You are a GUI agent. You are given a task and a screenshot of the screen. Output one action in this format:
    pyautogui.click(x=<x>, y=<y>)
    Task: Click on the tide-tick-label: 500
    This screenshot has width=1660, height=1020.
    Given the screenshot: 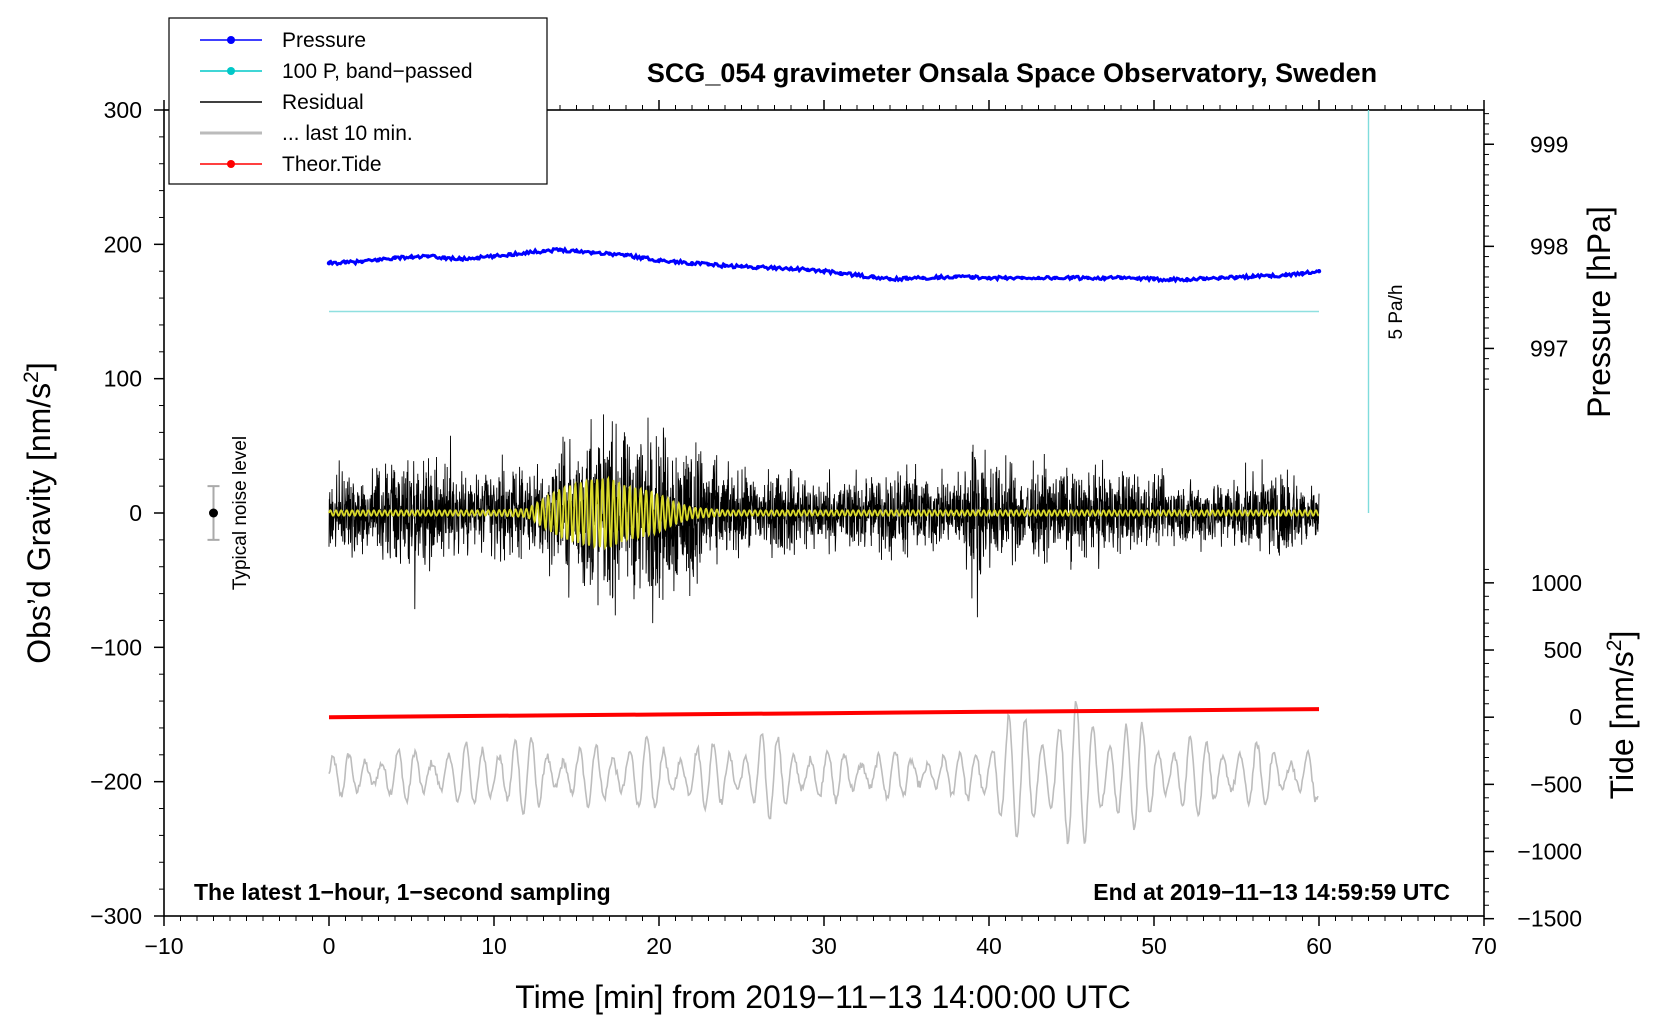 What is the action you would take?
    pyautogui.click(x=1563, y=650)
    